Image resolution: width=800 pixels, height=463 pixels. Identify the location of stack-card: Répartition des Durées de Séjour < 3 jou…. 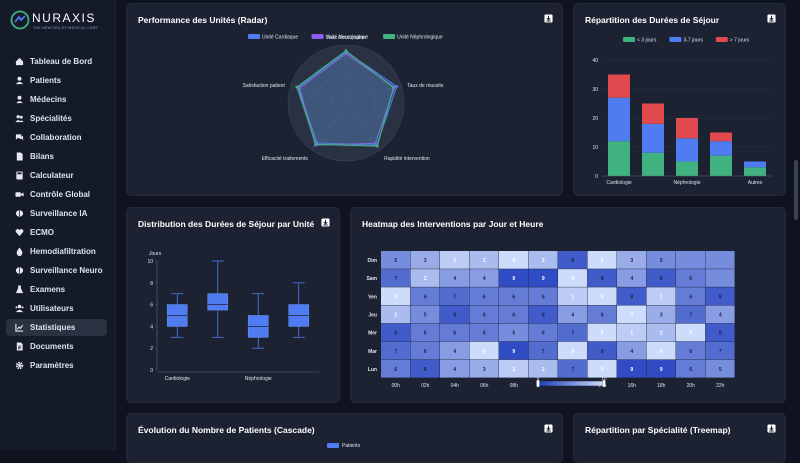
(679, 99).